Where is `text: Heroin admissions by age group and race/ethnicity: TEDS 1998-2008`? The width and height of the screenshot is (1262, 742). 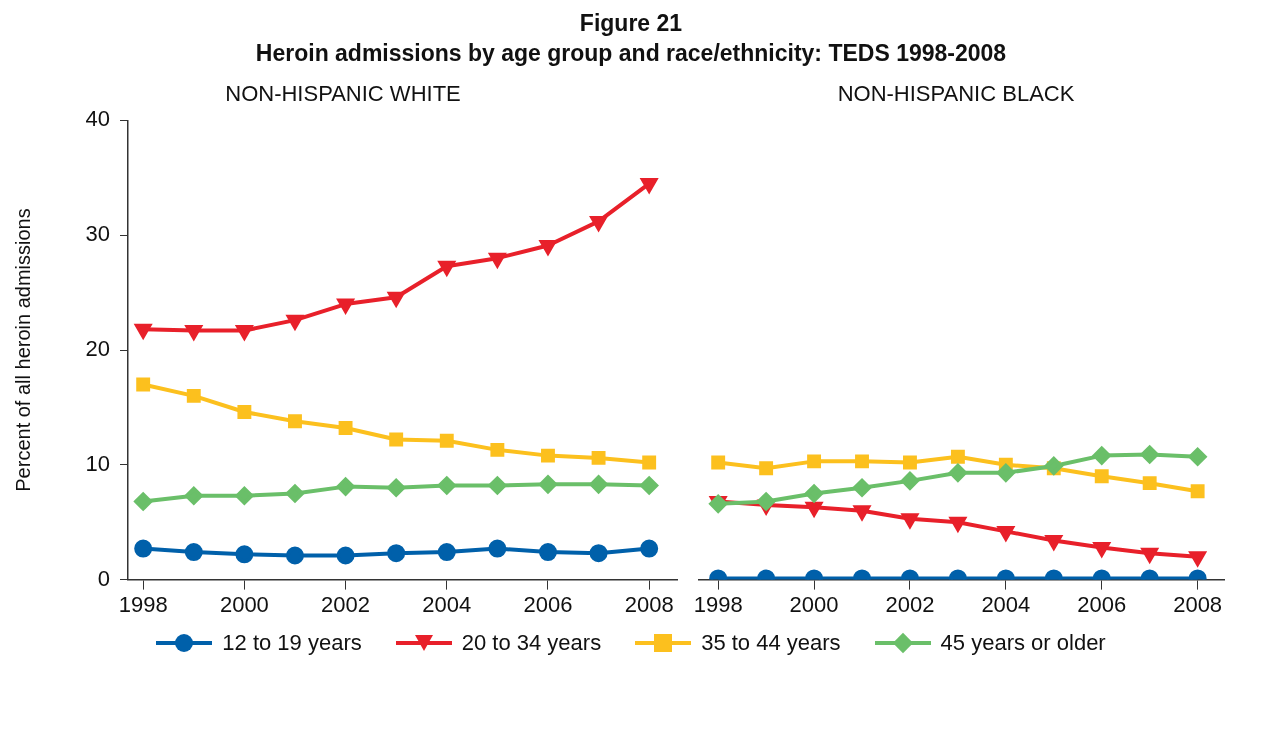
text: Heroin admissions by age group and race/ethnicity: TEDS 1998-2008 is located at coordinates (631, 53).